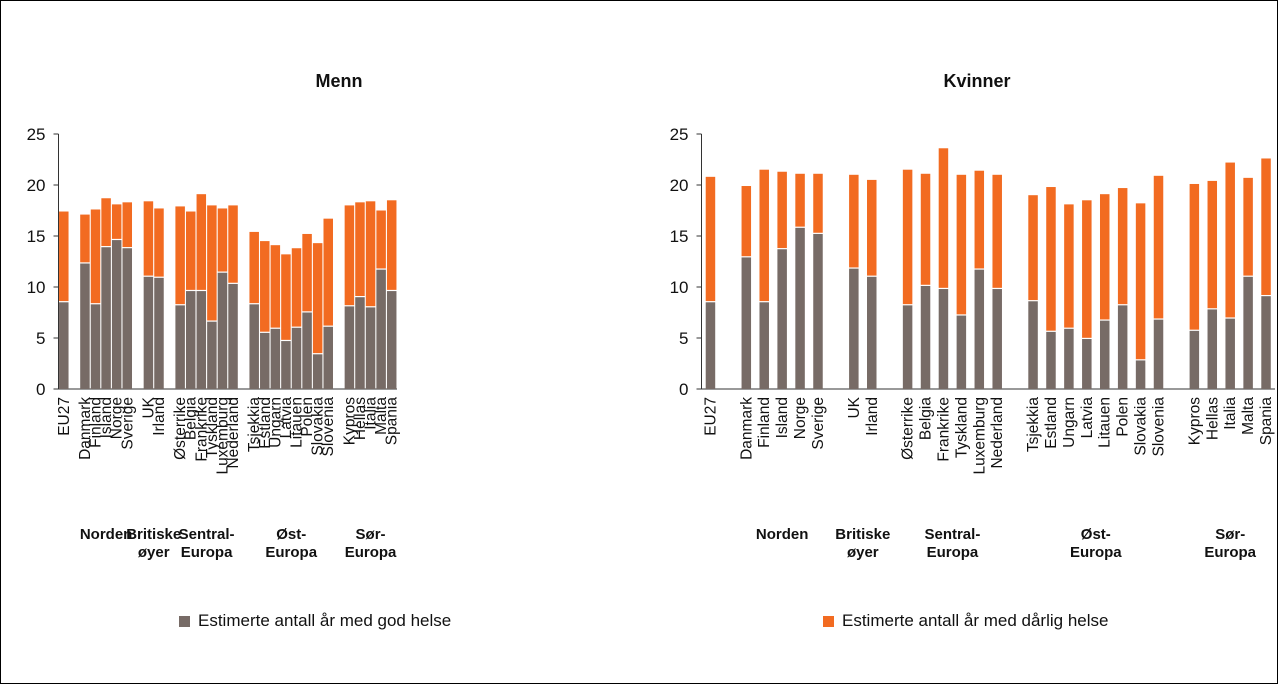 This screenshot has width=1278, height=684. What do you see at coordinates (1105, 422) in the screenshot?
I see `x-tick-label: Litauen` at bounding box center [1105, 422].